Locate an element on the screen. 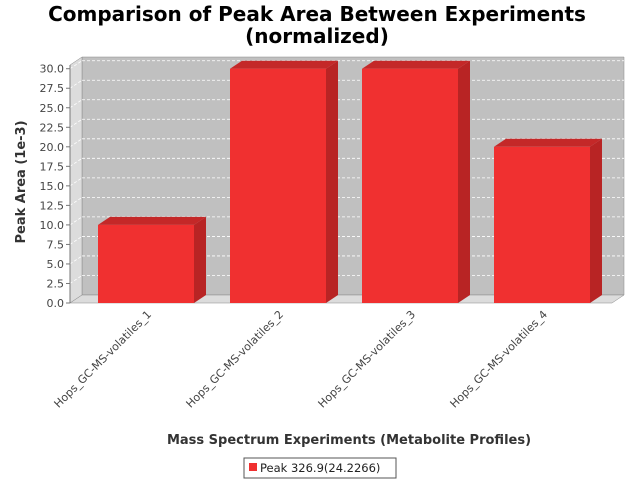 Image resolution: width=640 pixels, height=480 pixels. y-tick-label: 12.5 is located at coordinates (52, 205).